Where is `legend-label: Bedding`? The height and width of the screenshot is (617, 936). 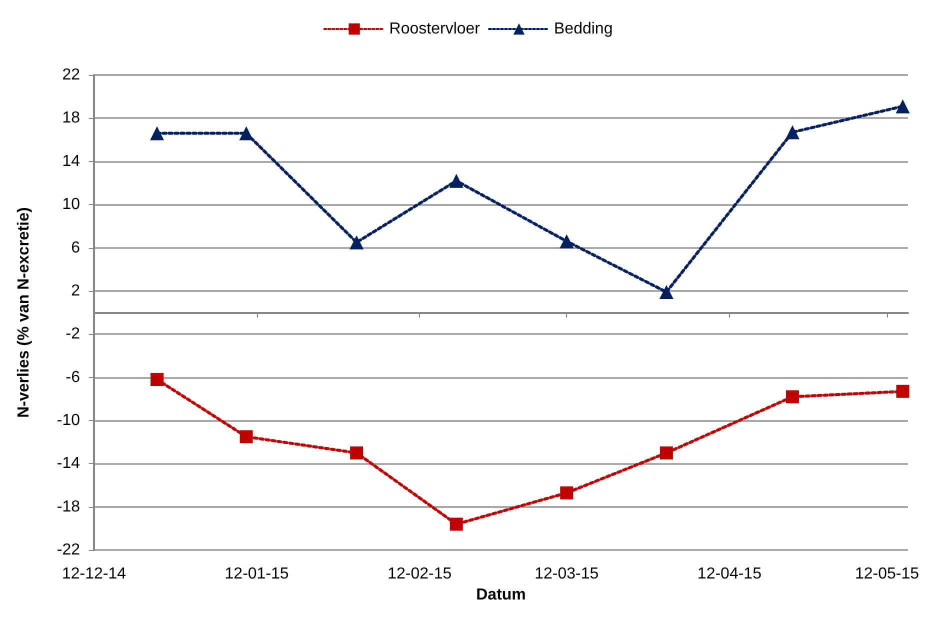
legend-label: Bedding is located at coordinates (583, 29).